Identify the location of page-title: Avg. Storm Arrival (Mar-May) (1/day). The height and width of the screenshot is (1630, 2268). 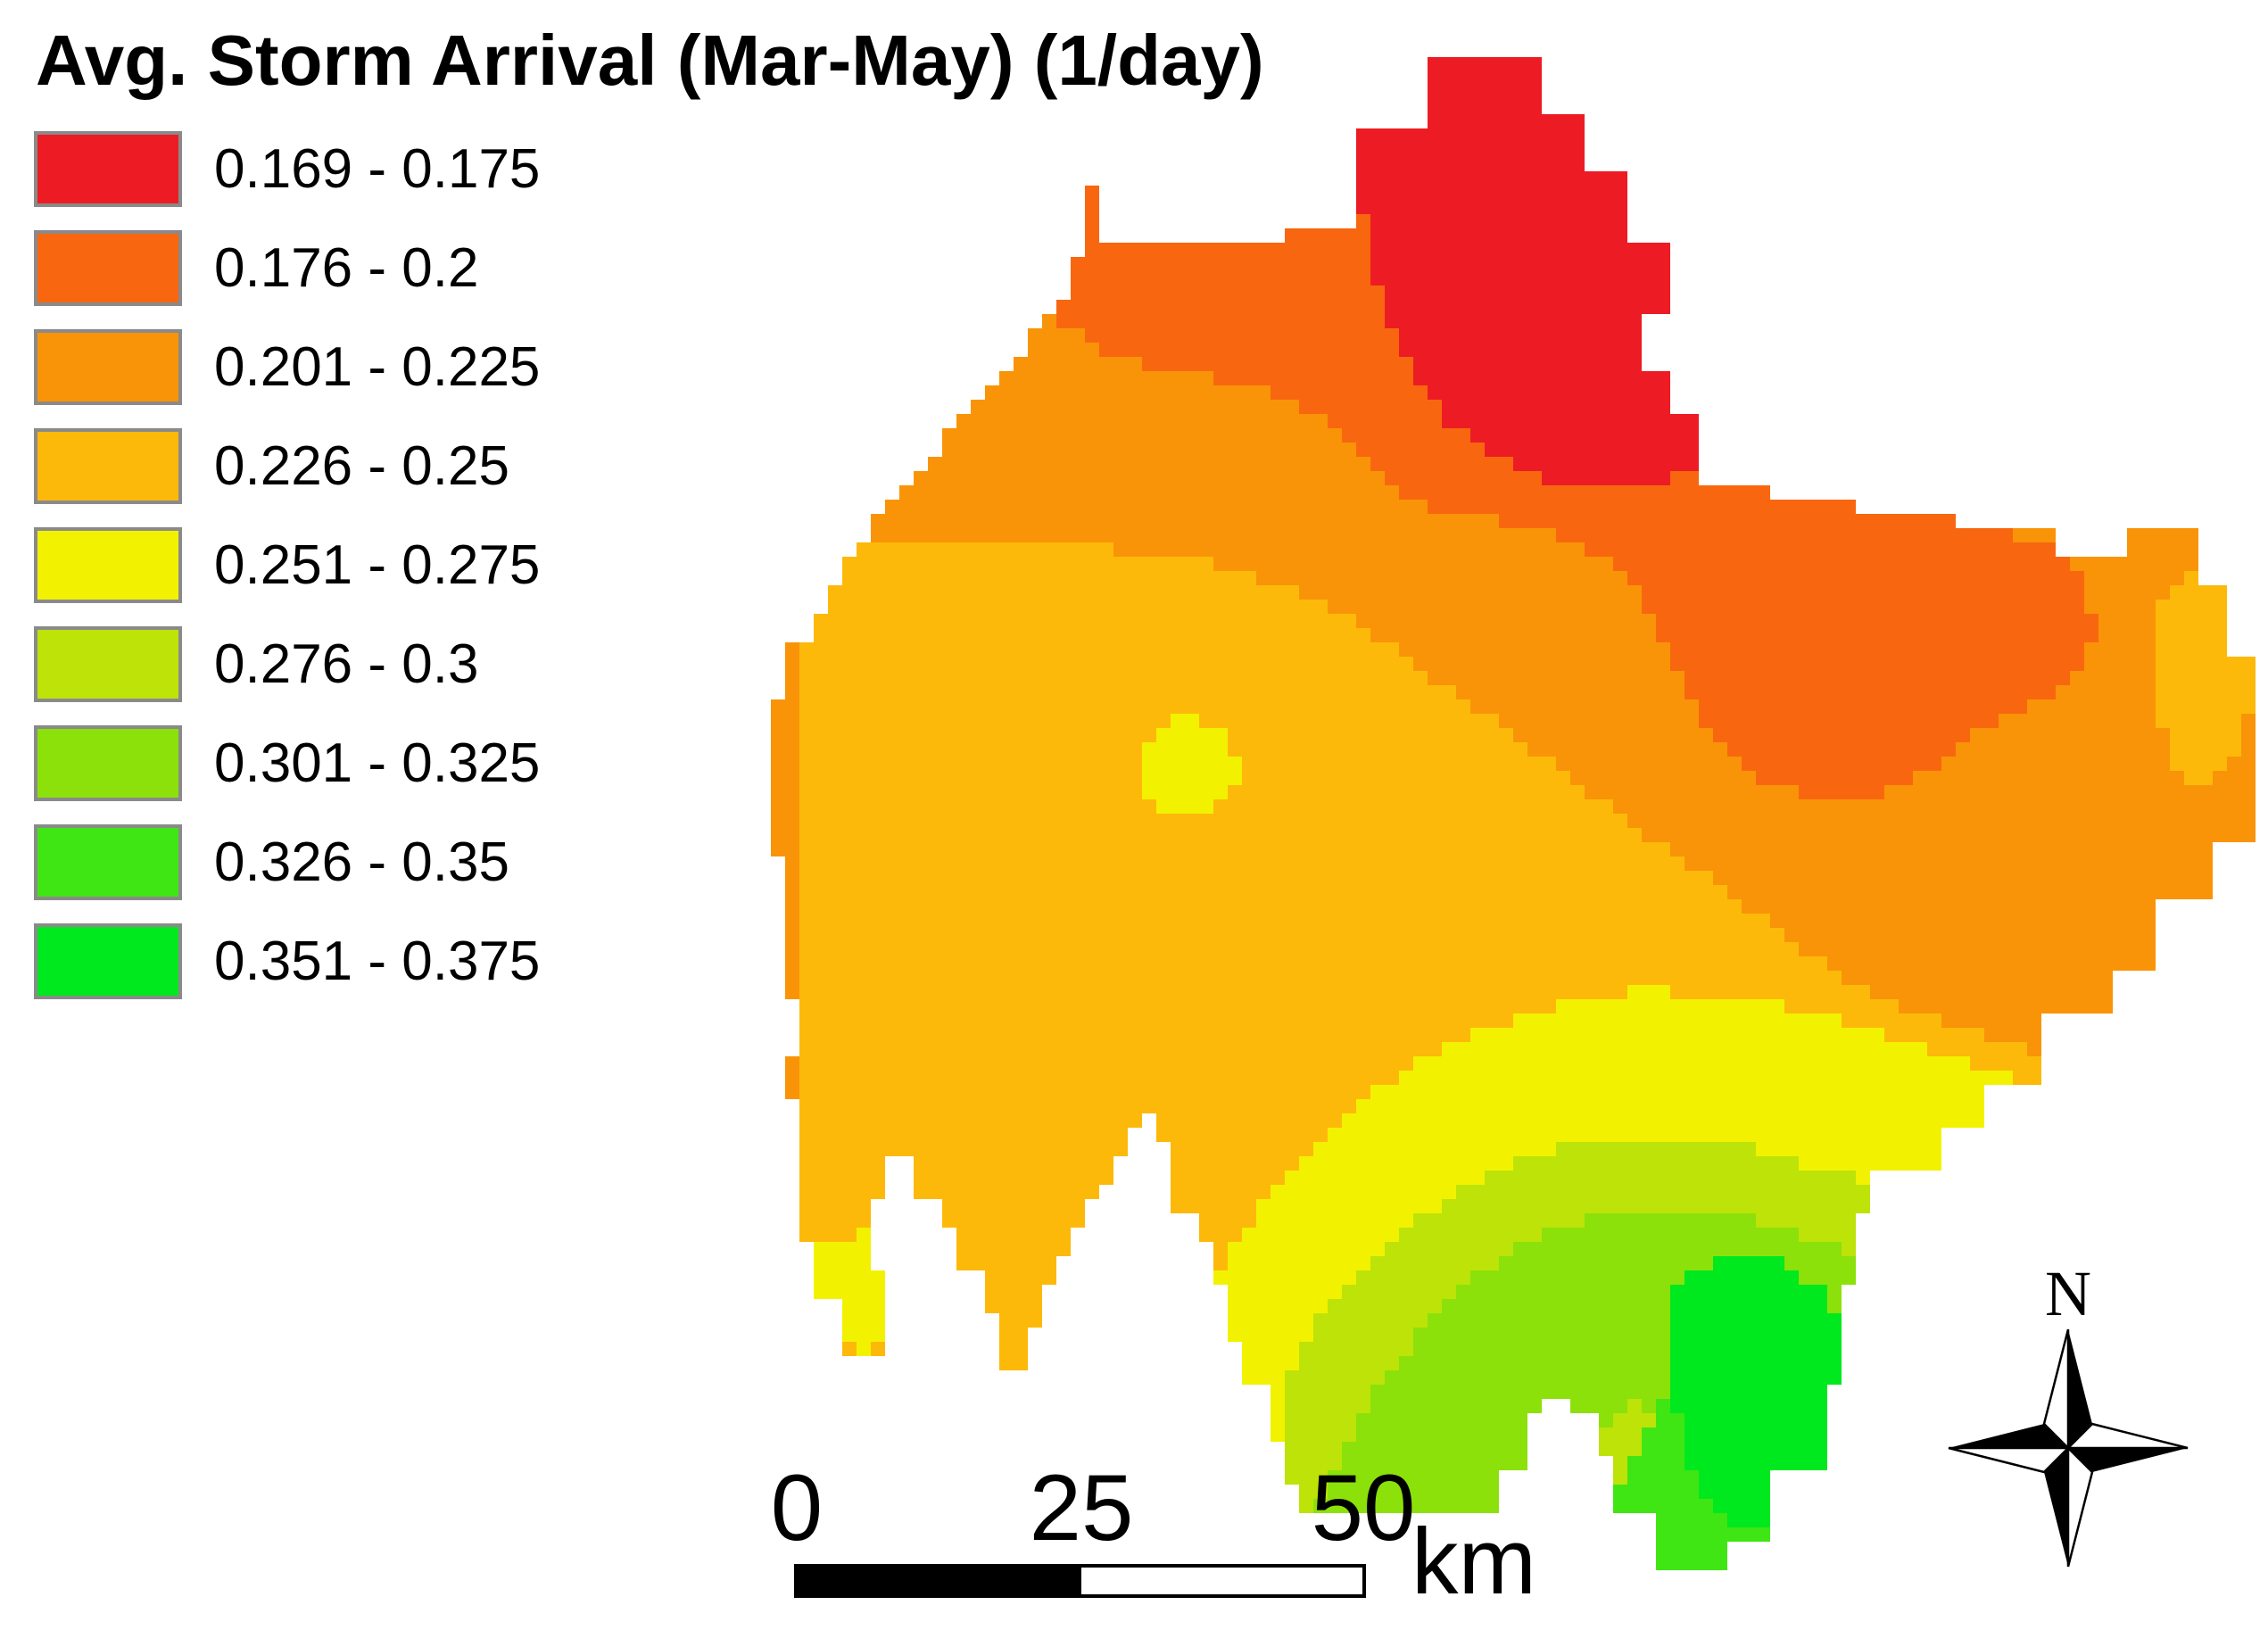
(650, 60).